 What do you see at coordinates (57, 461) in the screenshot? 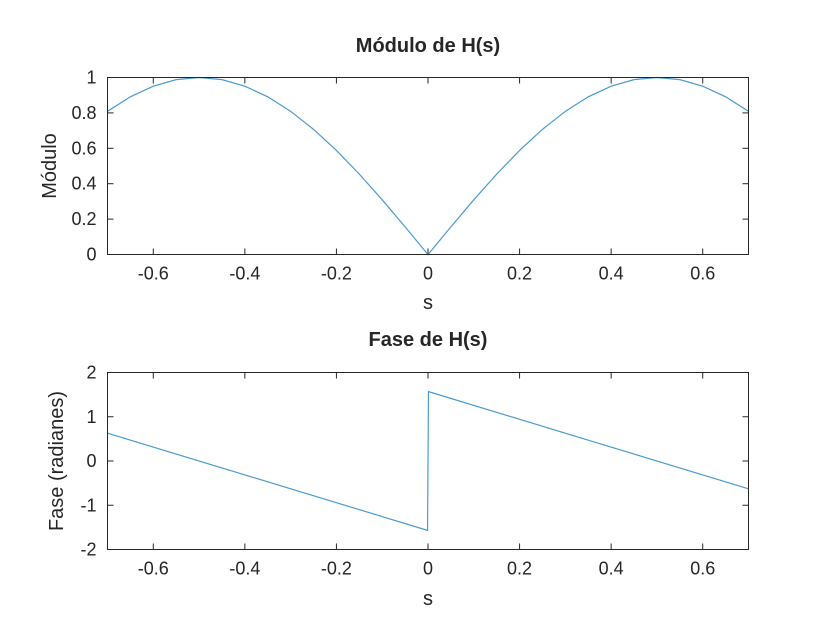
I see `phase-ylabel: Fase (radianes)` at bounding box center [57, 461].